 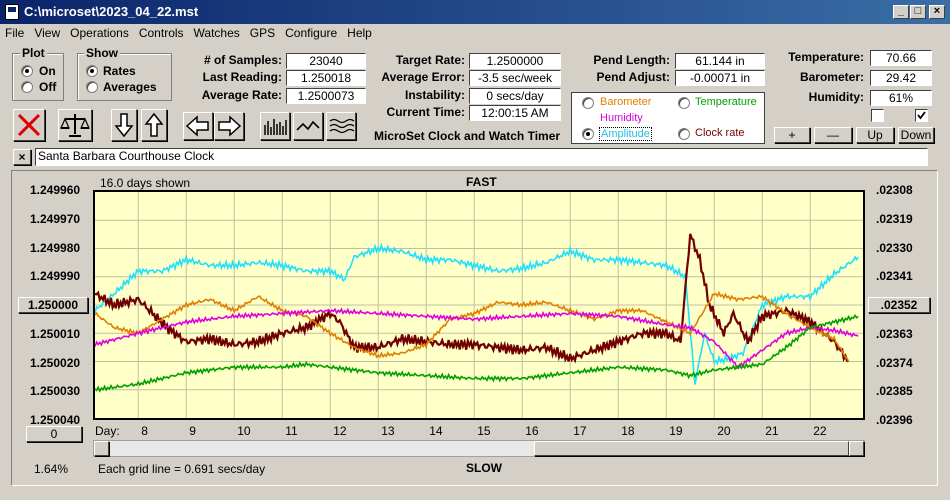 What do you see at coordinates (894, 276) in the screenshot?
I see `right-tick-label: .02341` at bounding box center [894, 276].